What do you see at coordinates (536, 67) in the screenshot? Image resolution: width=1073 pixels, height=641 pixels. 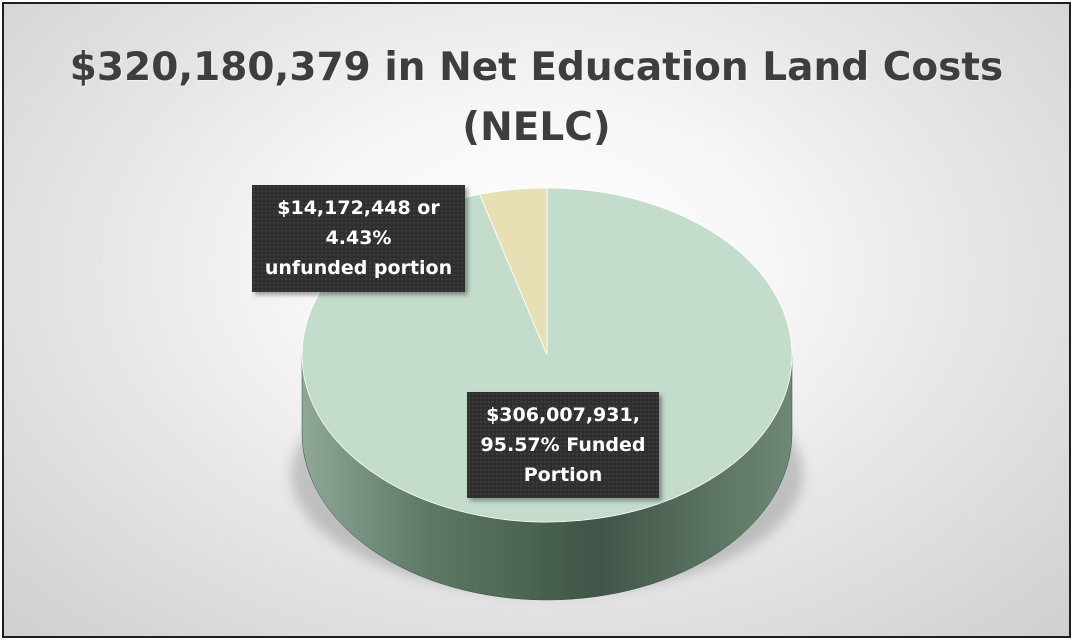 I see `chart-title-line-1: $320,180,379 in Net Education Land Costs` at bounding box center [536, 67].